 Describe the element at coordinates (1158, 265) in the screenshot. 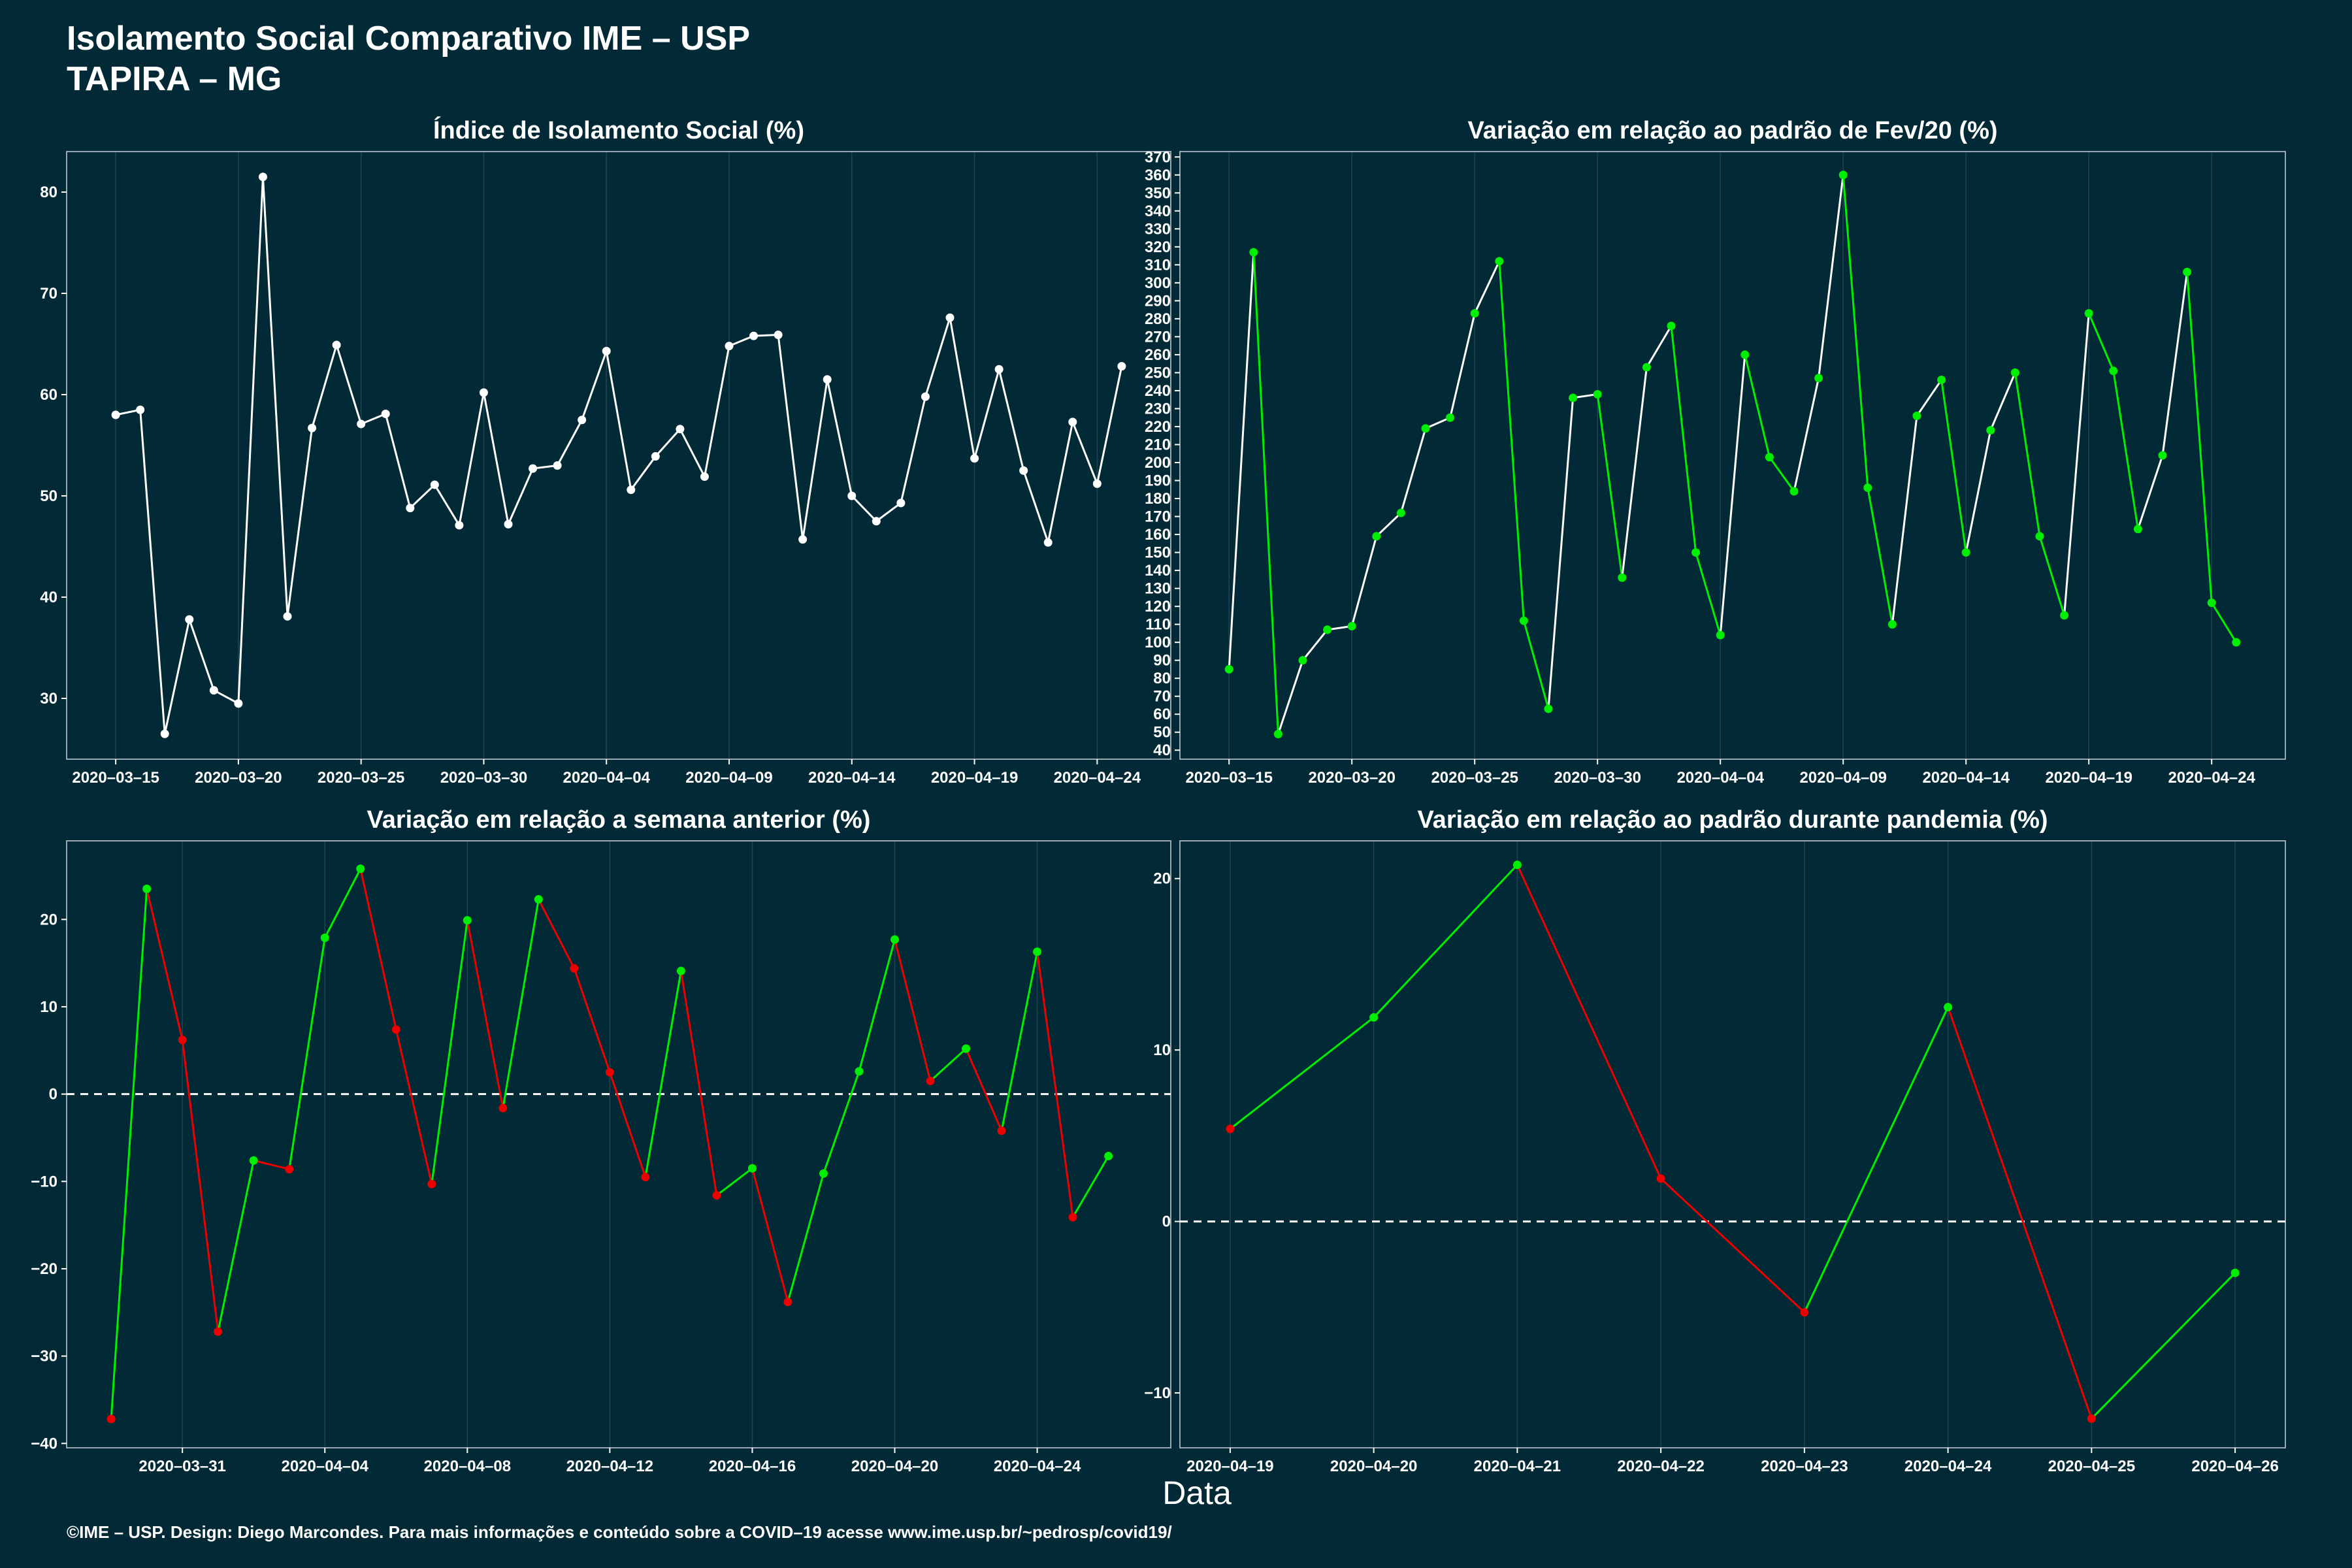

I see `y-tick-label: 310` at that location.